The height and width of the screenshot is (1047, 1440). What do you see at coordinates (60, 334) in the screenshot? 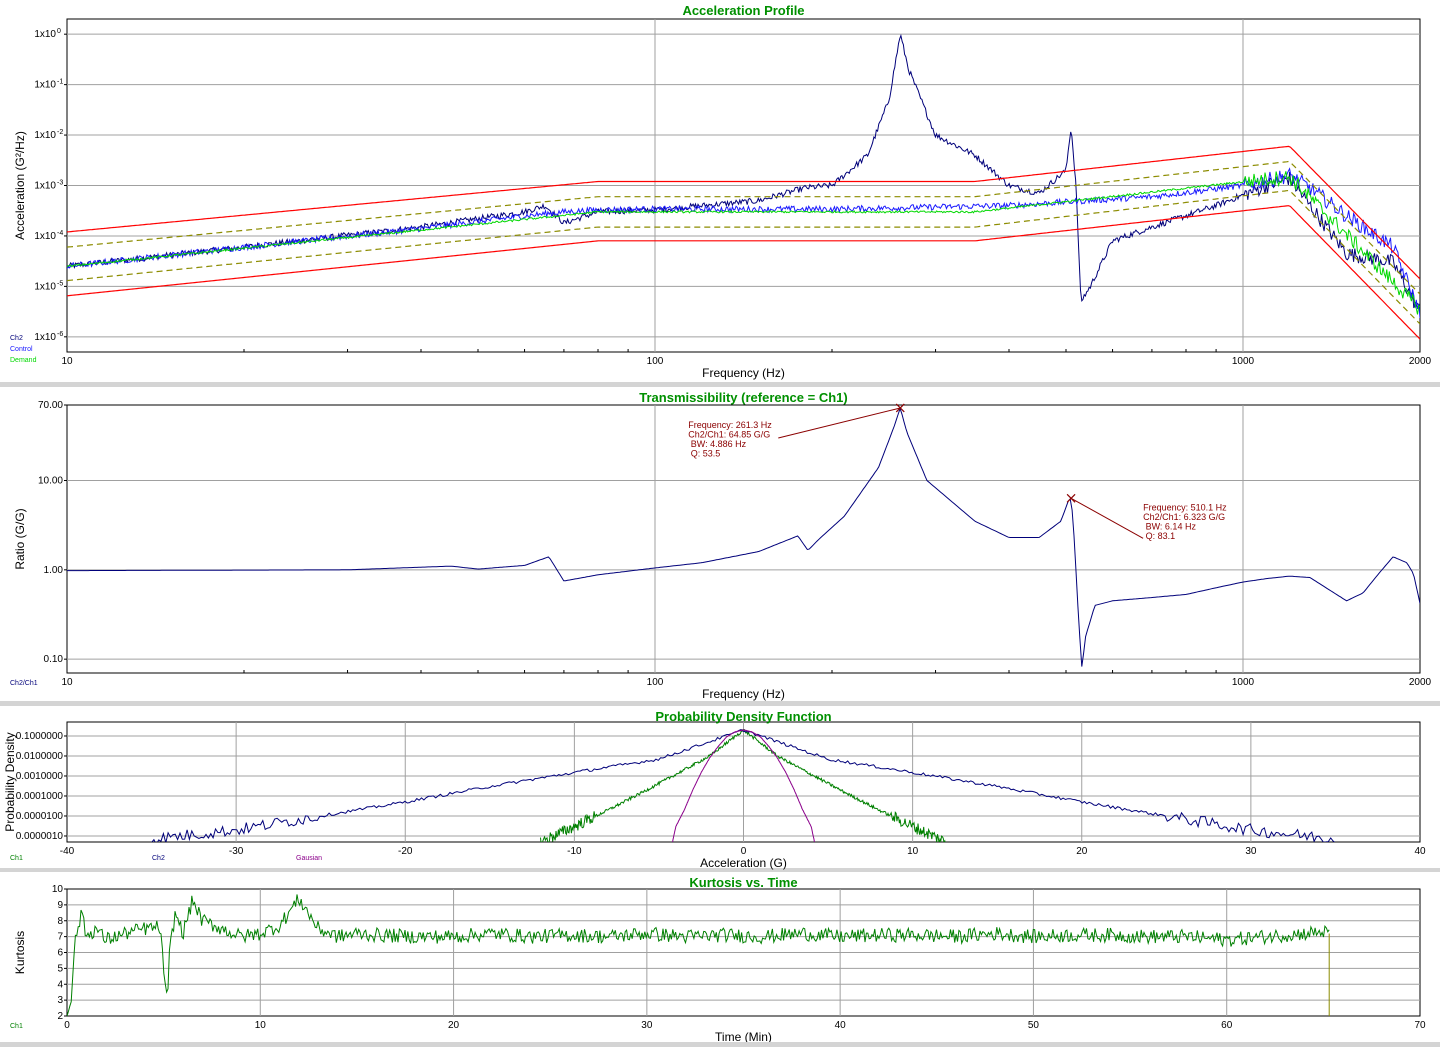
I see `y-tick-exponent: -6` at bounding box center [60, 334].